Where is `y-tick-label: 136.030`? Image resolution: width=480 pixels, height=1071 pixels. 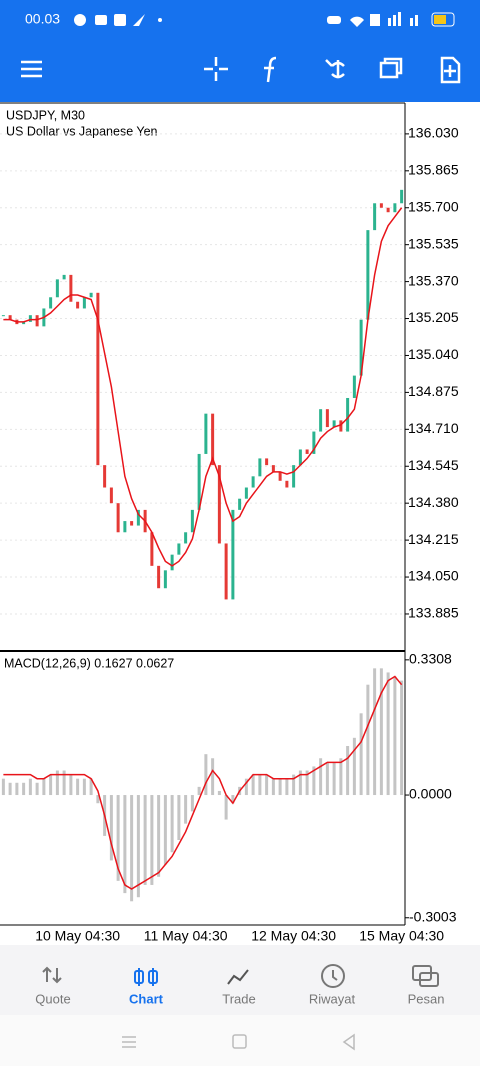
y-tick-label: 136.030 is located at coordinates (433, 133).